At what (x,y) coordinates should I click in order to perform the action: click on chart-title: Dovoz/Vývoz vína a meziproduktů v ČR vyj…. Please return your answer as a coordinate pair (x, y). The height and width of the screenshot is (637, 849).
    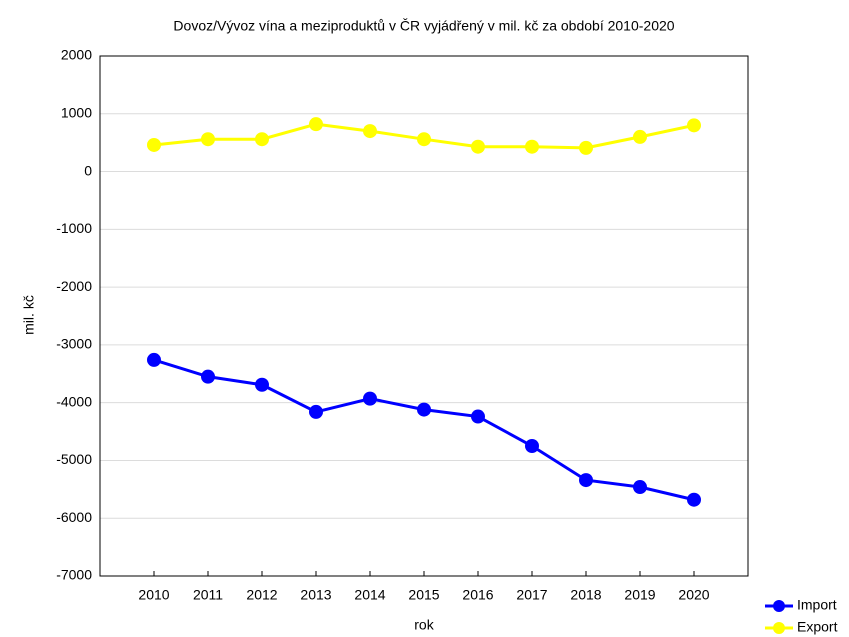
    Looking at the image, I should click on (423, 26).